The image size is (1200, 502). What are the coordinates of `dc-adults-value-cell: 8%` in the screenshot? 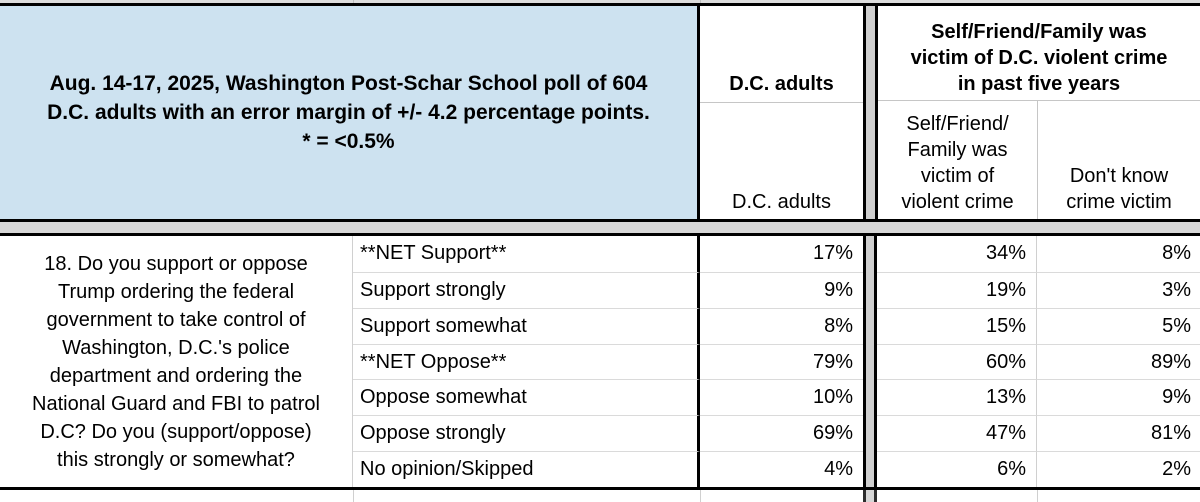 It's located at (781, 325).